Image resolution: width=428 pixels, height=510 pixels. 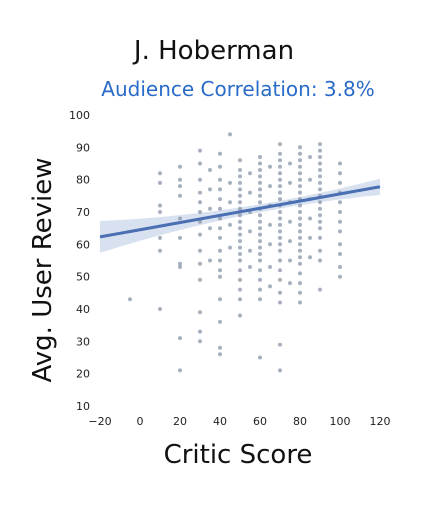 What do you see at coordinates (83, 374) in the screenshot?
I see `y-tick-label: 20` at bounding box center [83, 374].